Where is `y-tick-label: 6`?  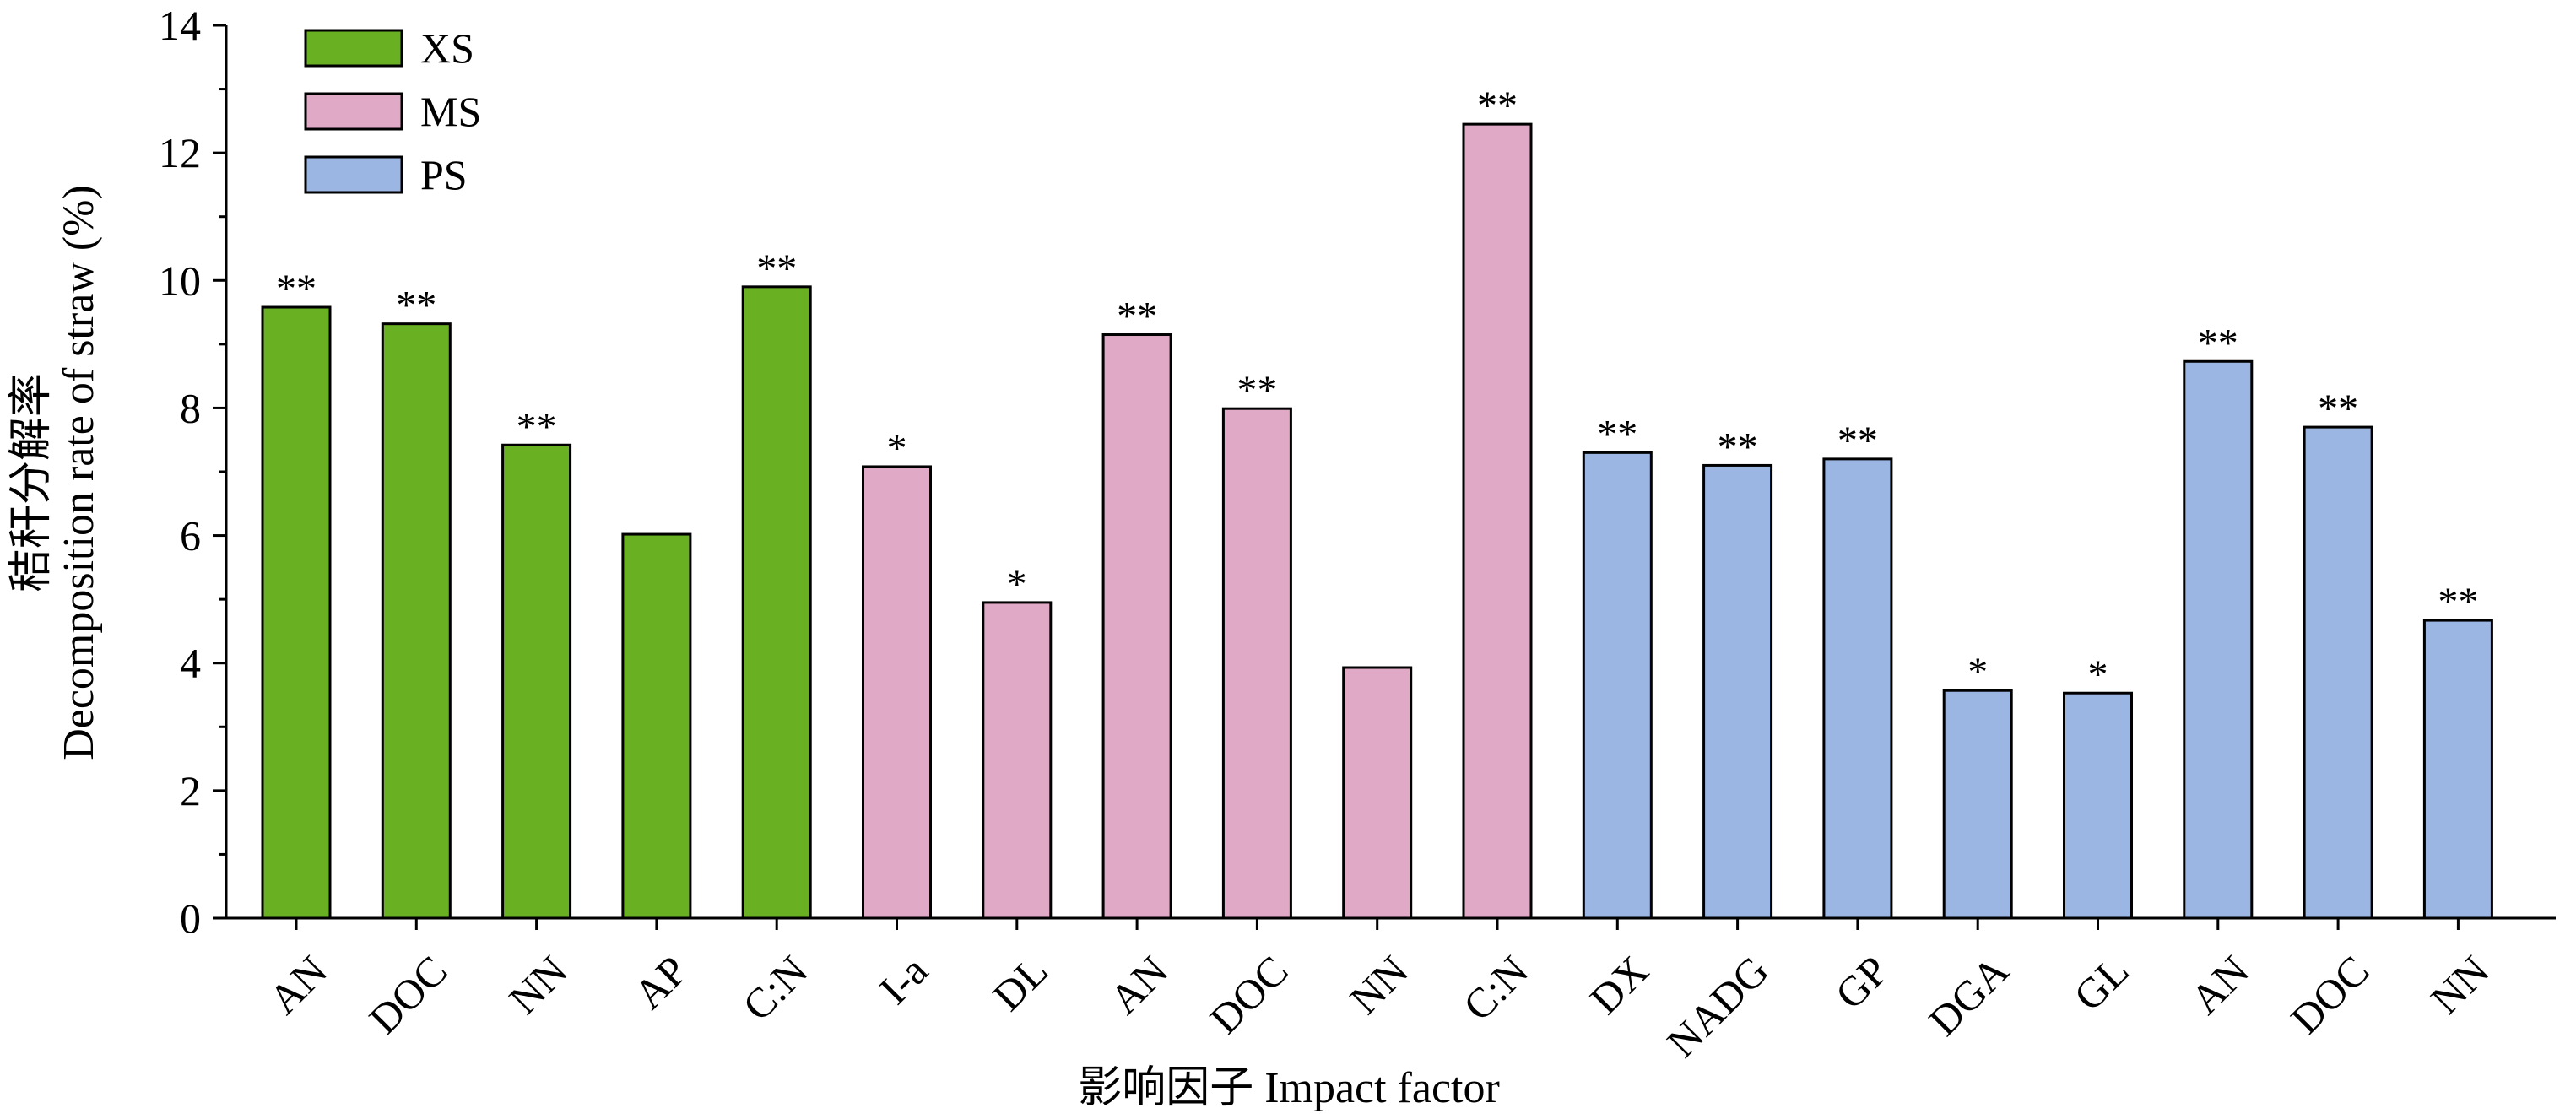 y-tick-label: 6 is located at coordinates (190, 536).